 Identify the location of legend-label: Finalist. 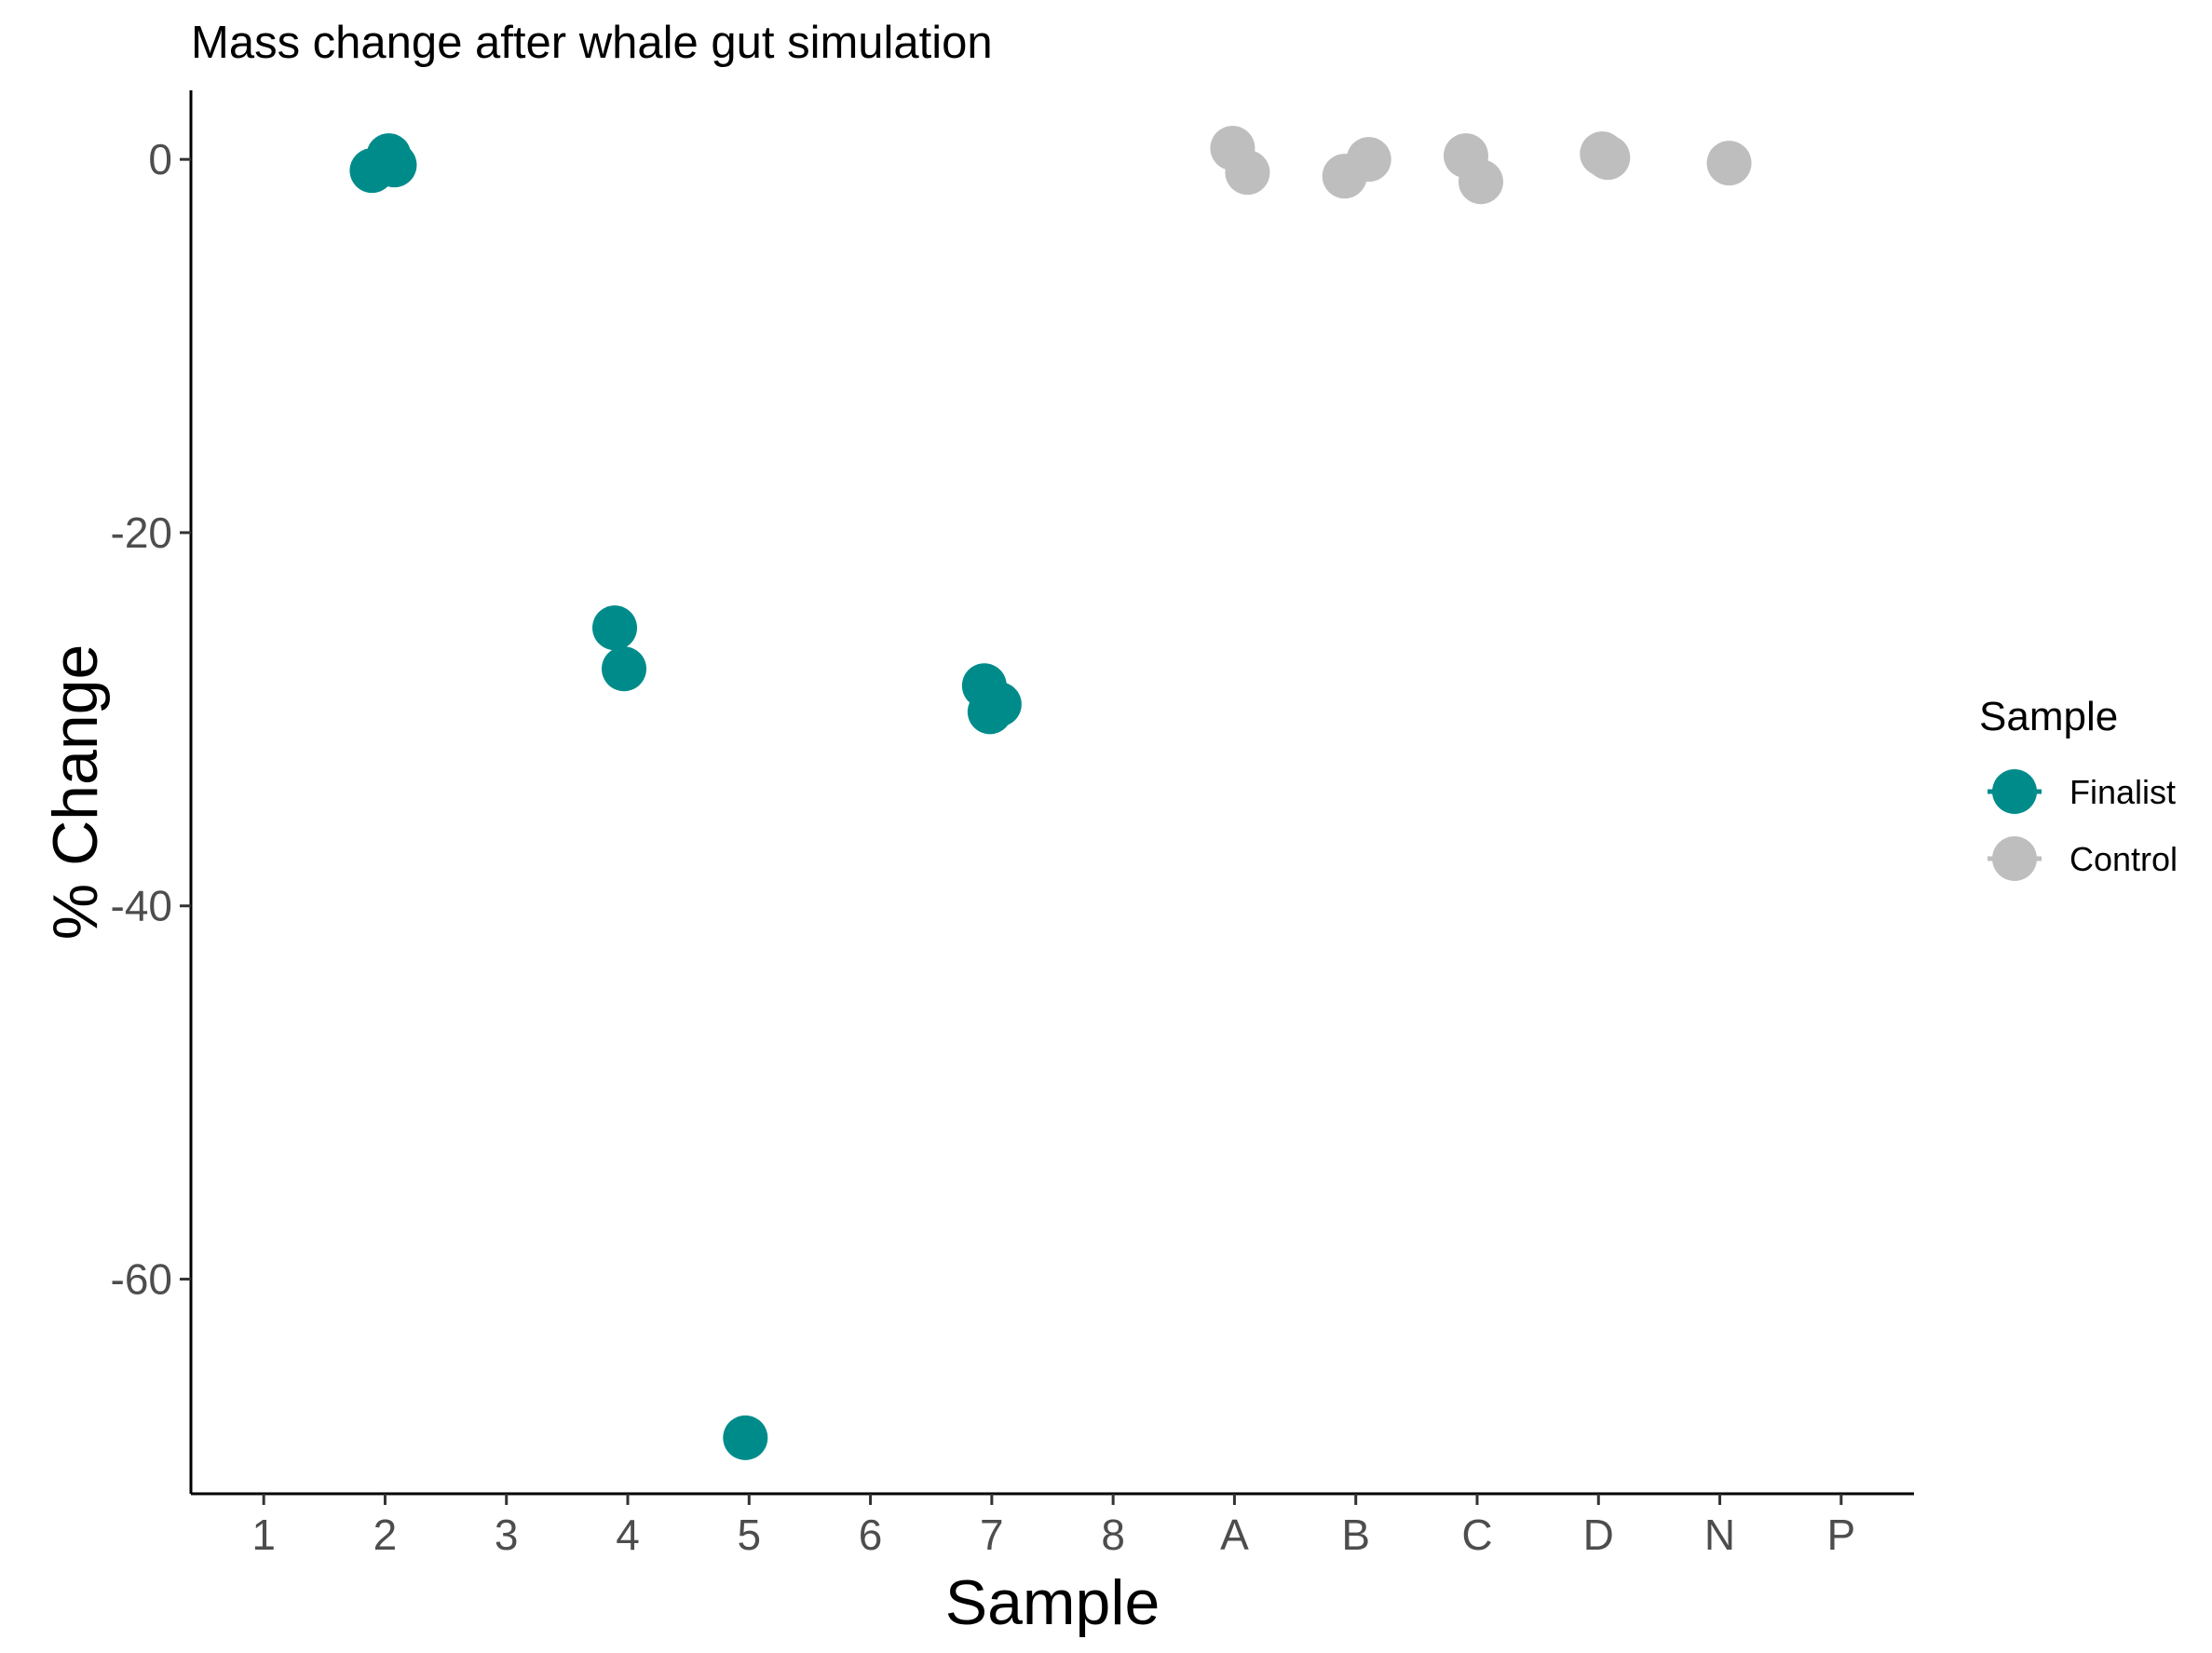
(2123, 792).